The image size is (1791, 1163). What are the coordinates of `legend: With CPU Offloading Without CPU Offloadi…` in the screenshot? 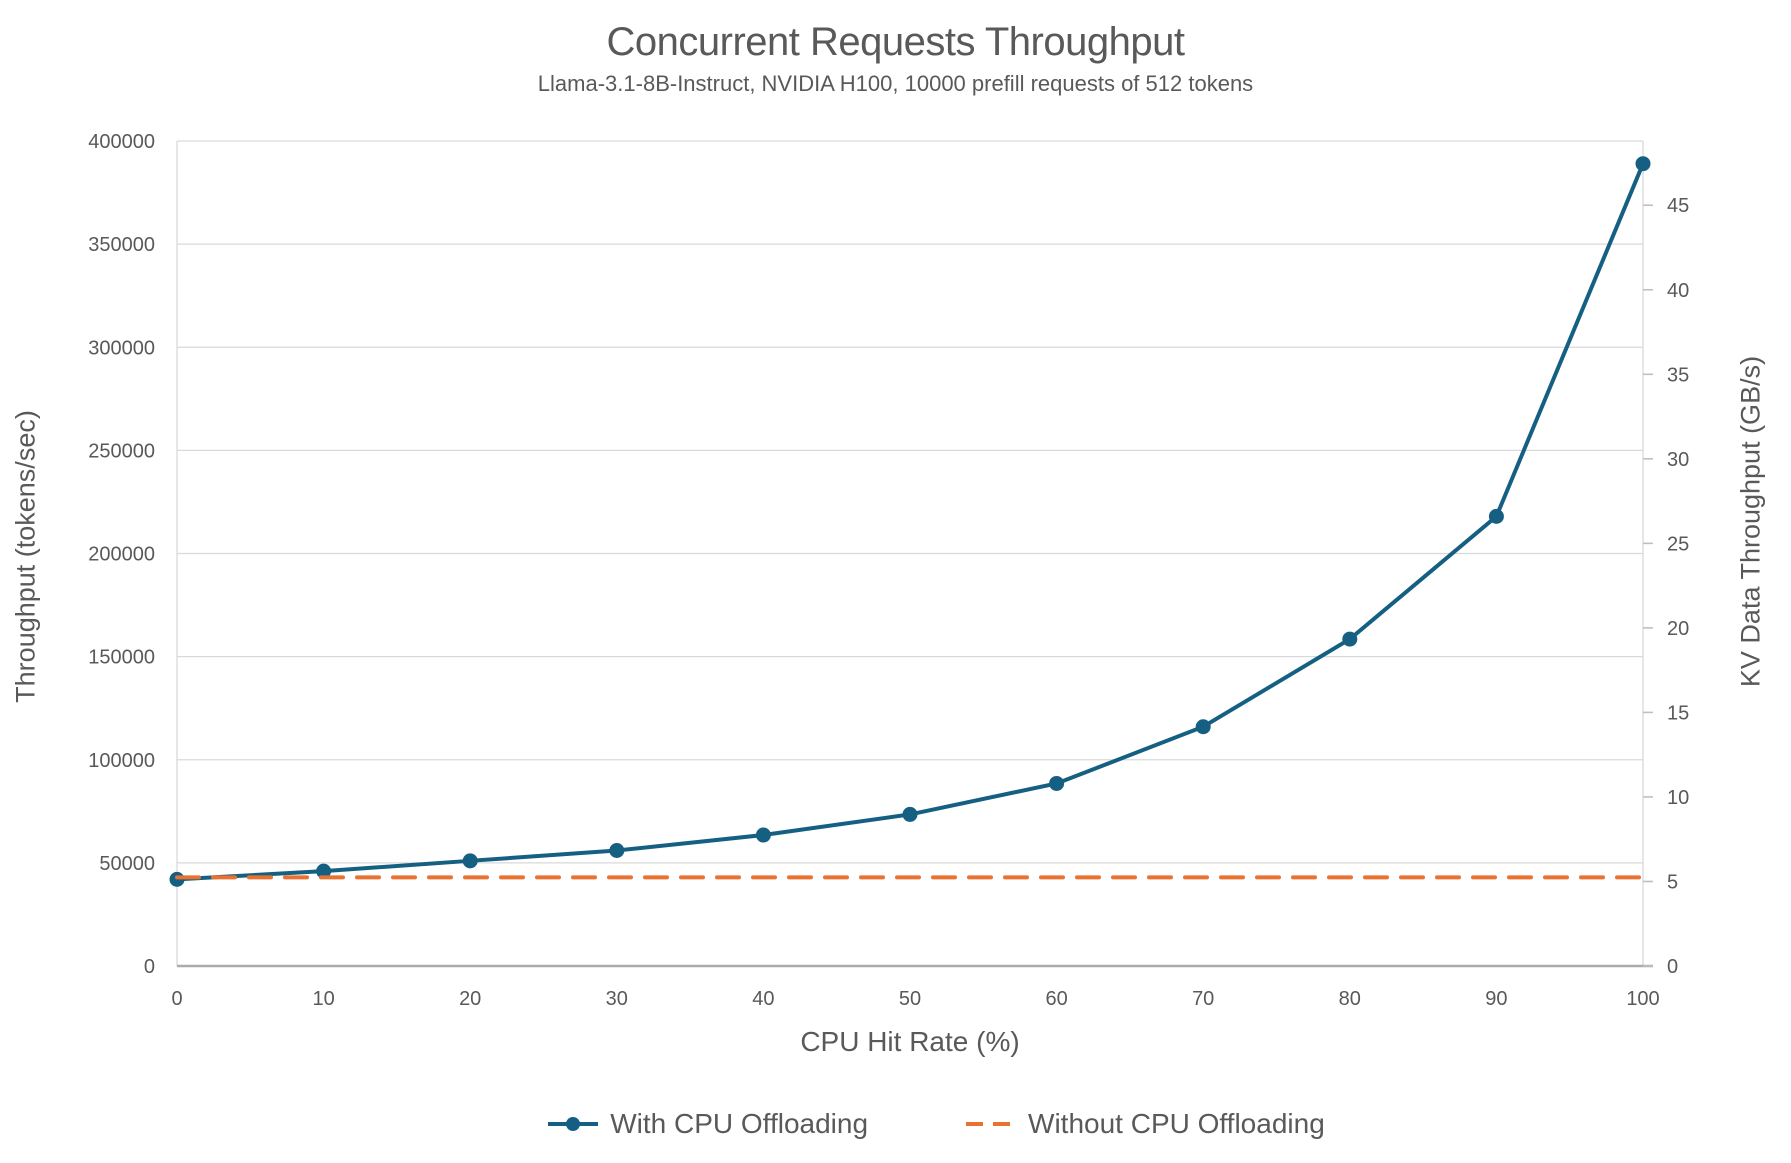 It's located at (915, 1124).